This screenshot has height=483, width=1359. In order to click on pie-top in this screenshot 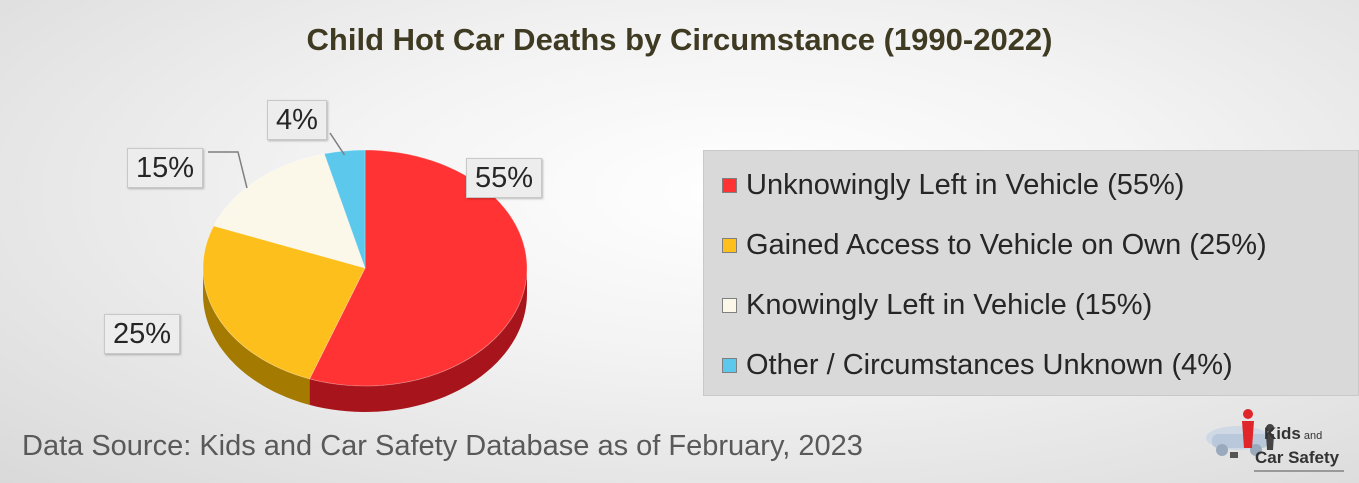, I will do `click(365, 268)`.